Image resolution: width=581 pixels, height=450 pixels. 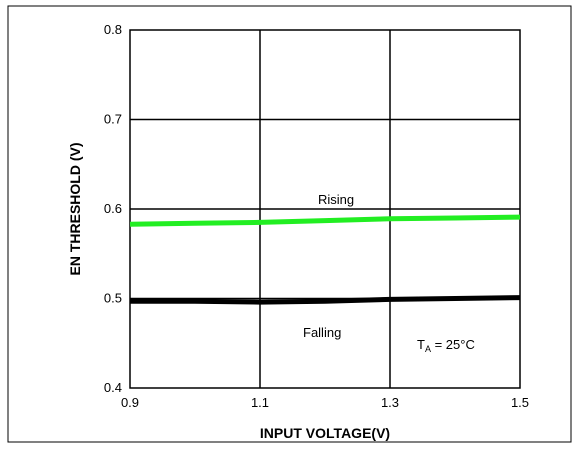 I want to click on y-tick-label-1: 0.5, so click(x=113, y=298).